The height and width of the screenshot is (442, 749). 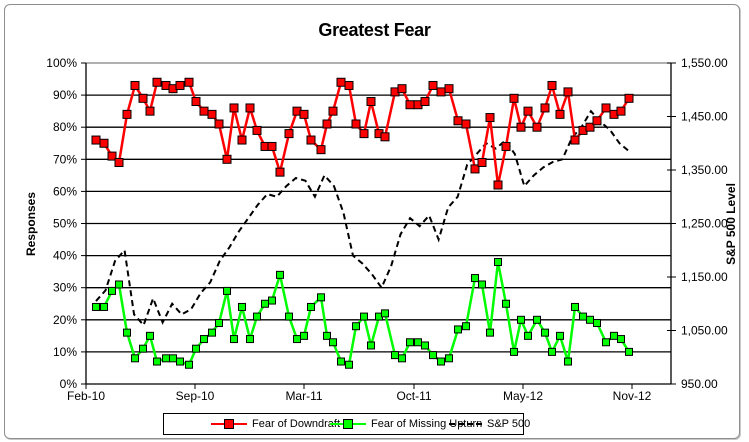 I want to click on y-tick-label: 60%, so click(x=65, y=191).